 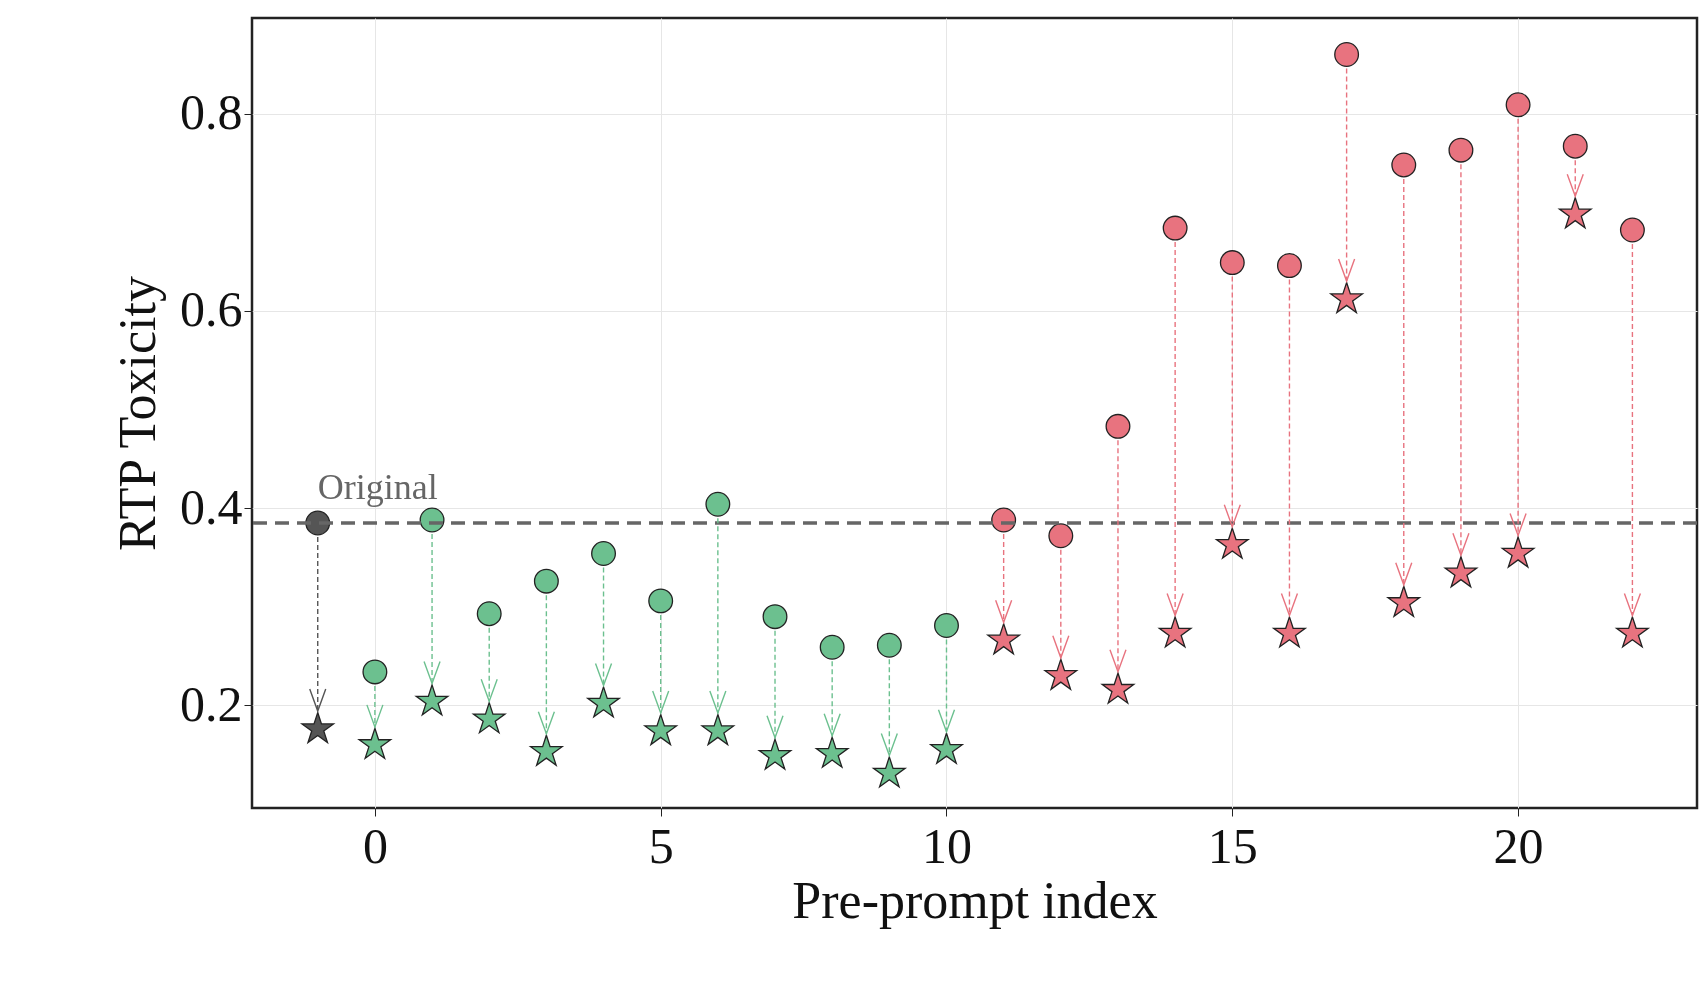 I want to click on y-tick-label: 0.4, so click(x=211, y=506).